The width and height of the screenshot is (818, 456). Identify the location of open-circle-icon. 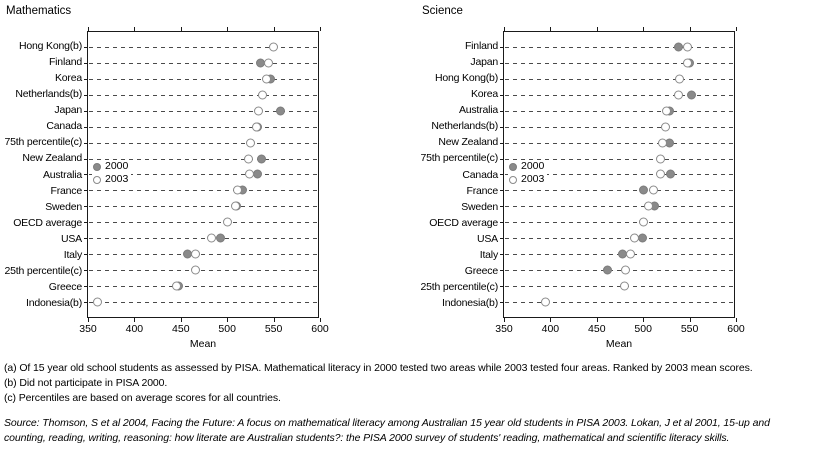
(513, 179).